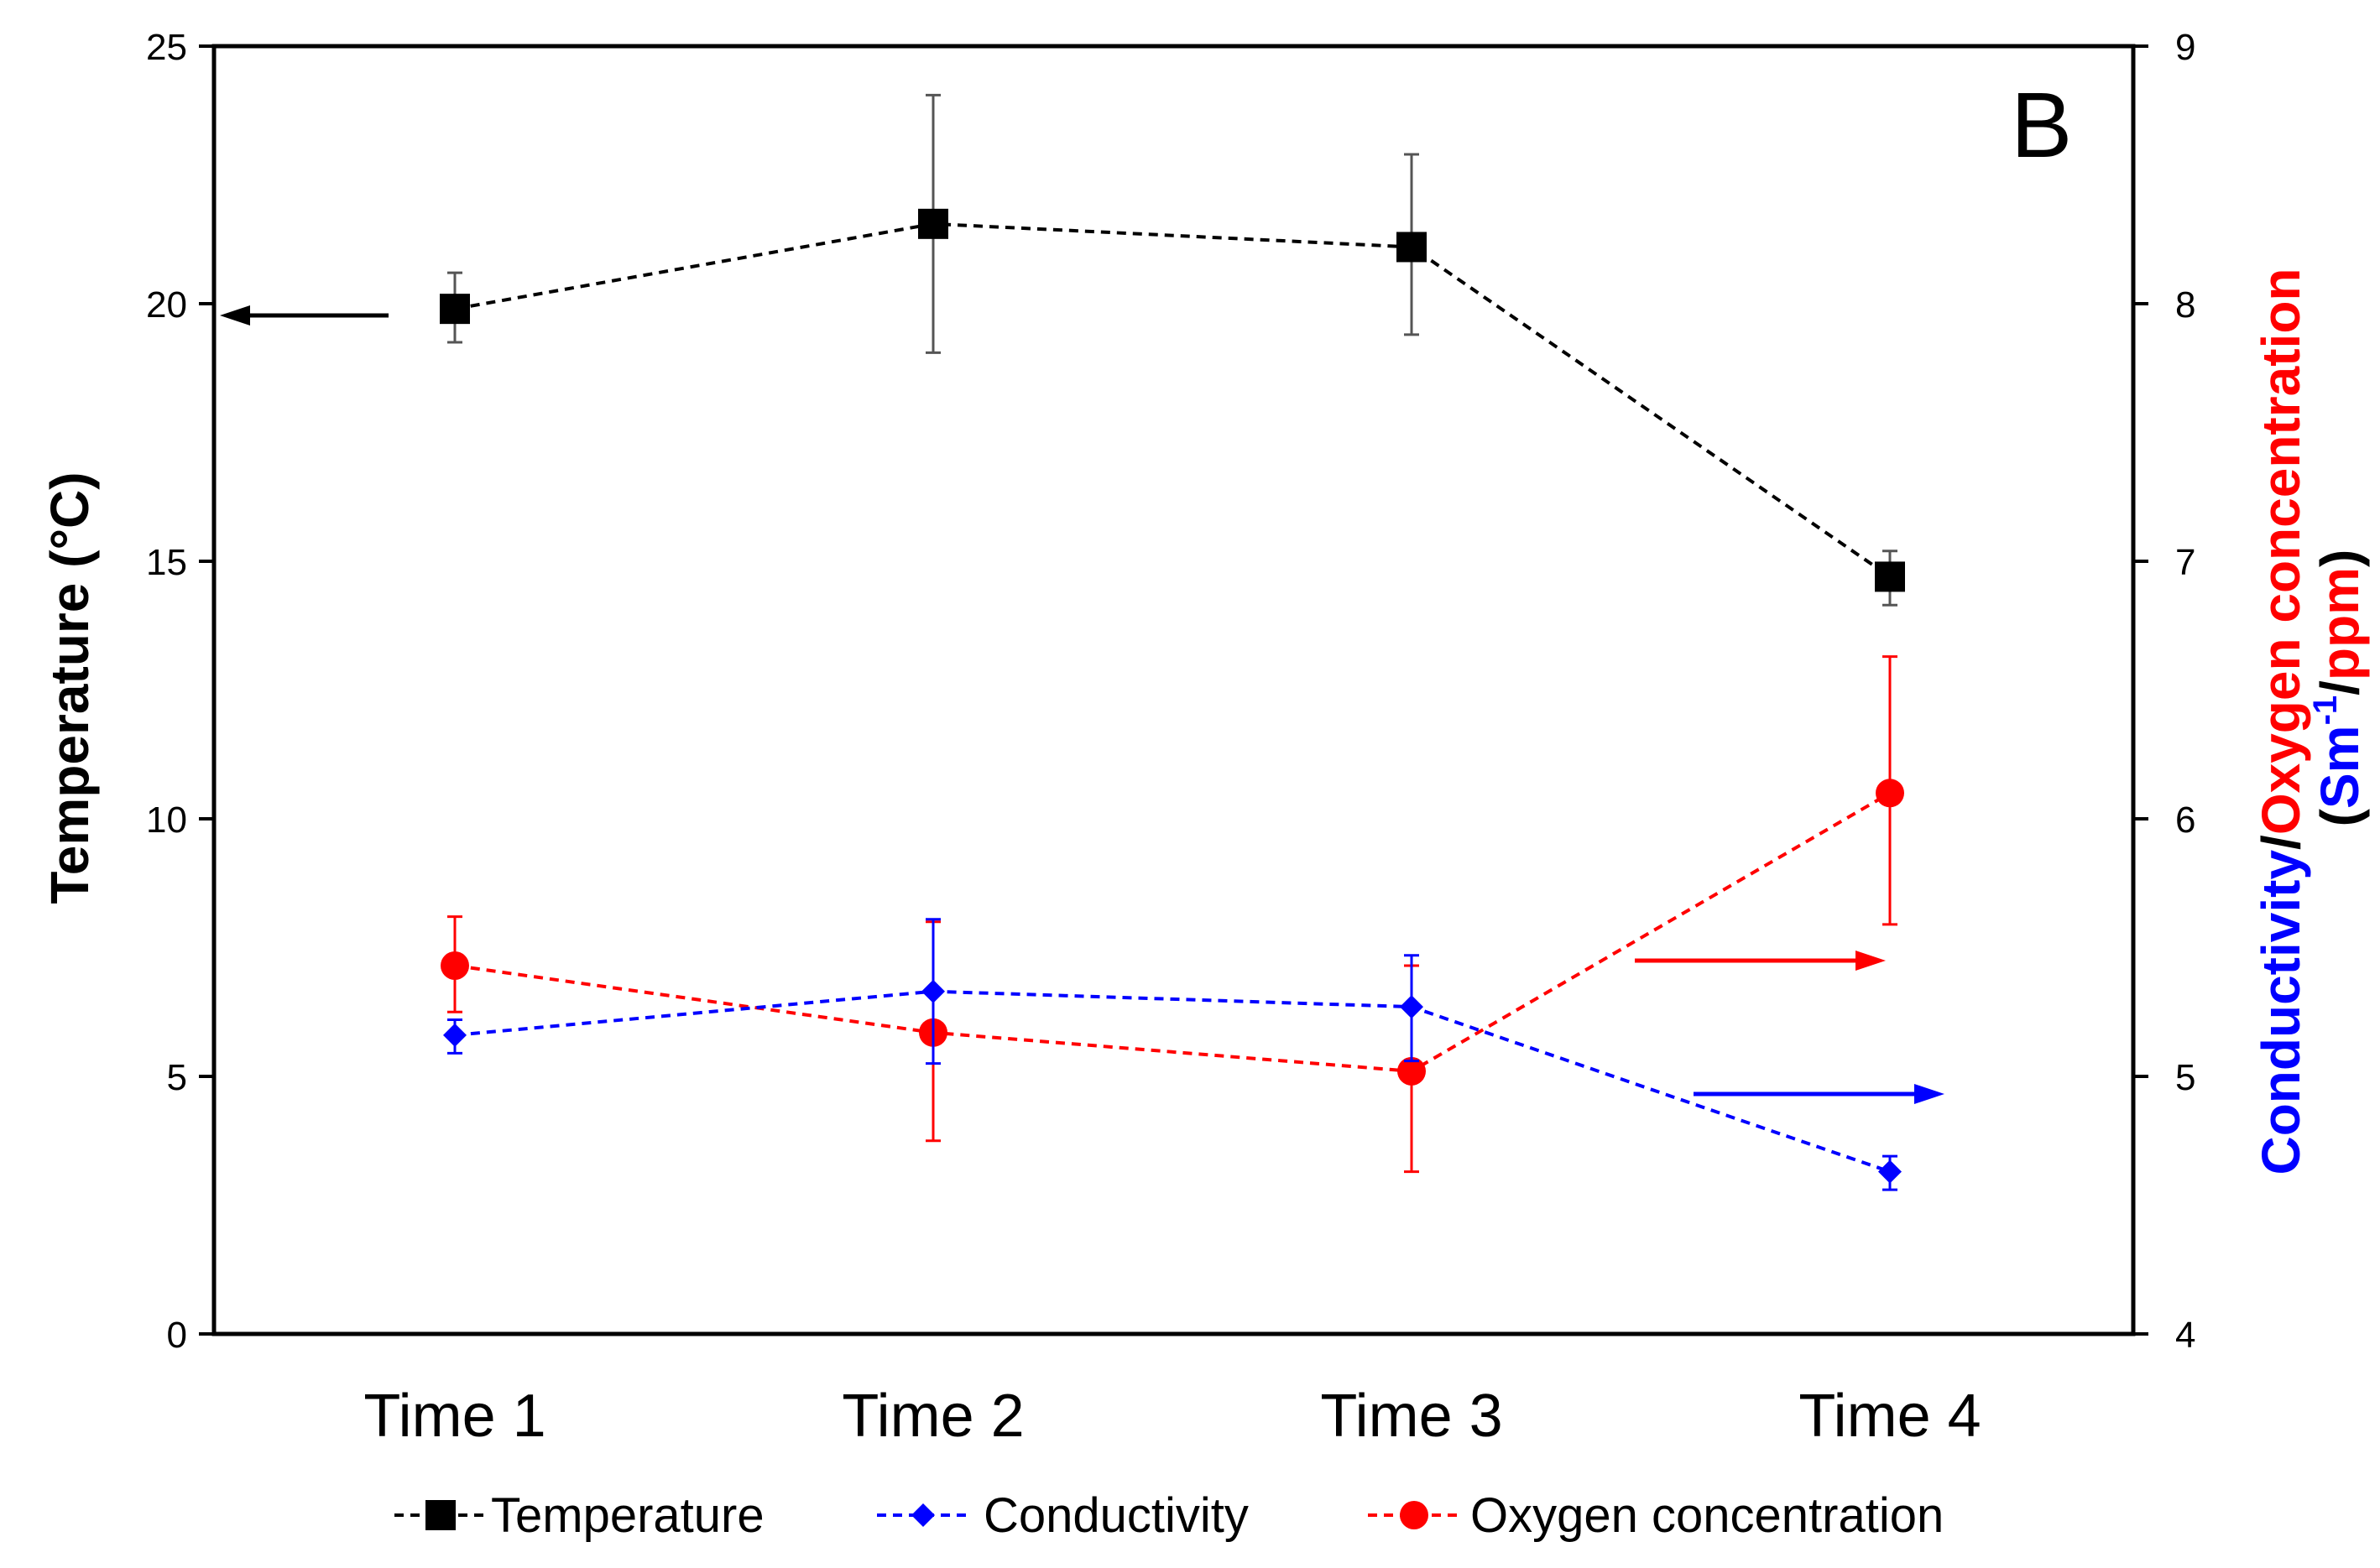 The width and height of the screenshot is (2380, 1568). I want to click on series-conductivity, so click(1173, 1055).